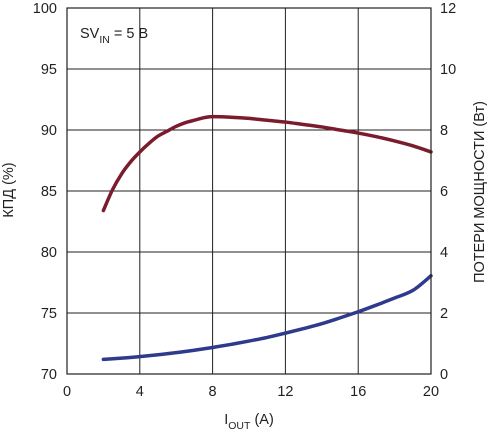 This screenshot has height=431, width=489. I want to click on power-loss-curve, so click(267, 318).